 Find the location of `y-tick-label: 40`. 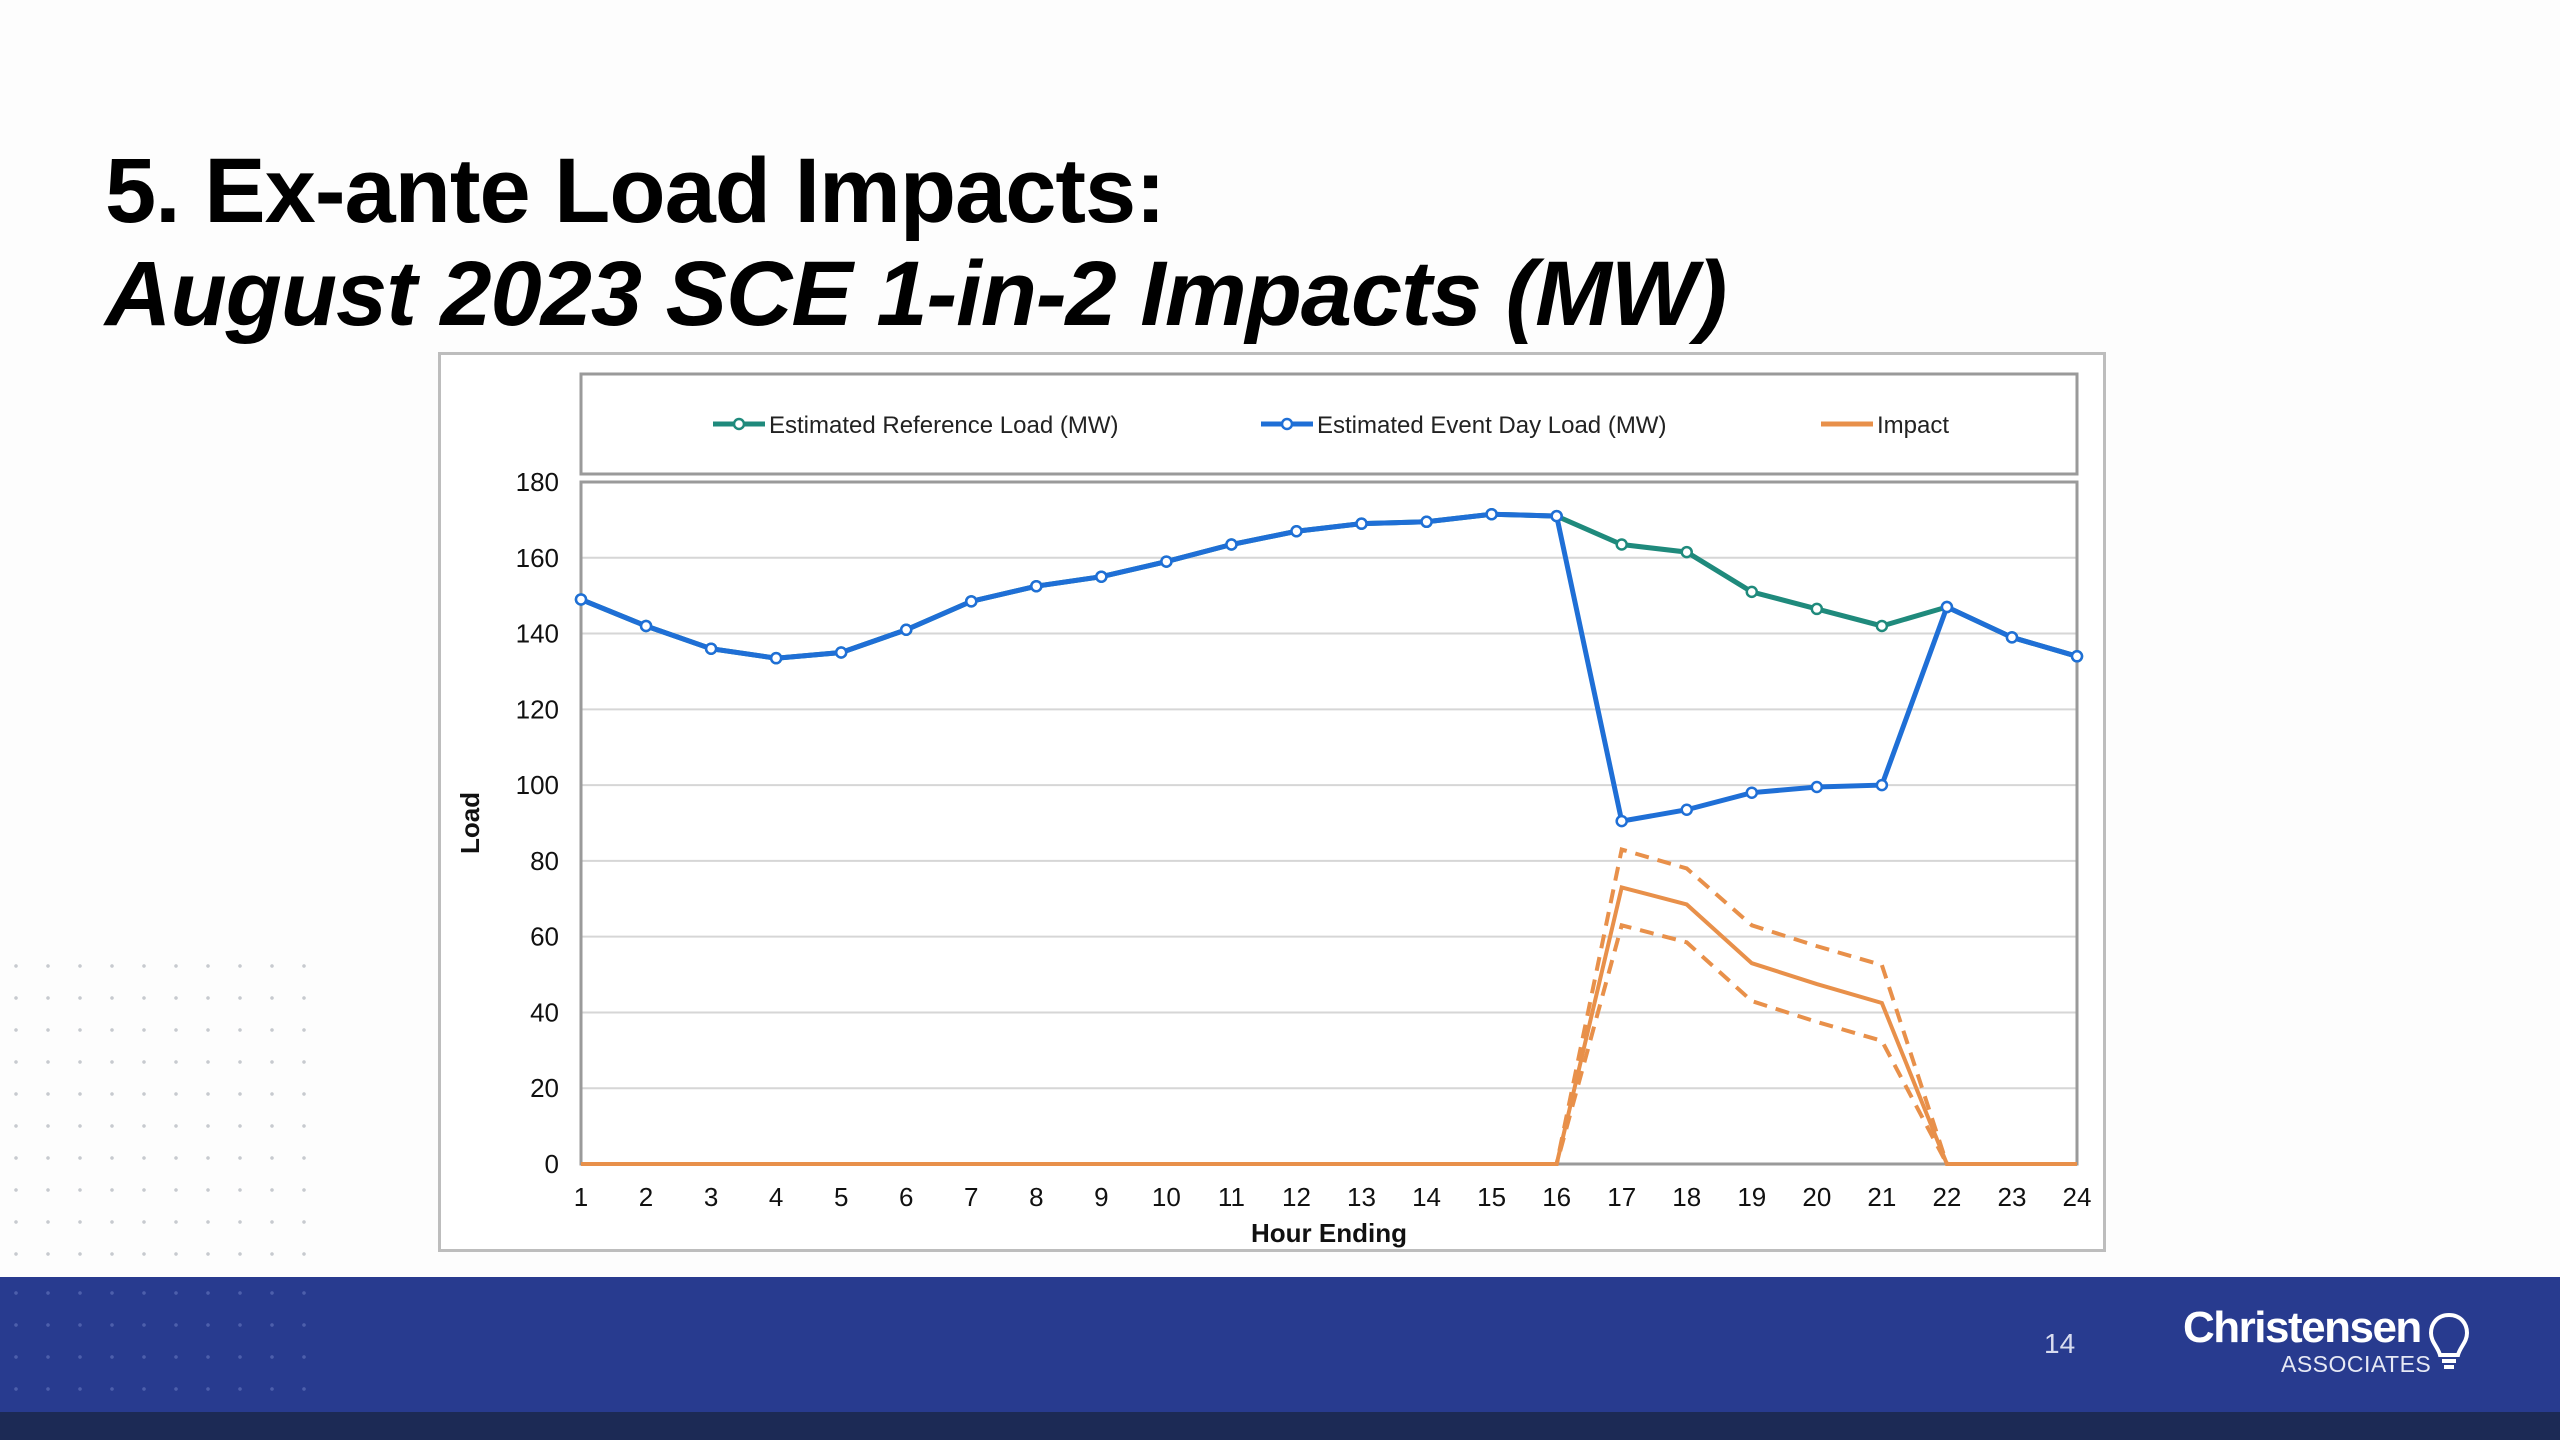

y-tick-label: 40 is located at coordinates (544, 1012).